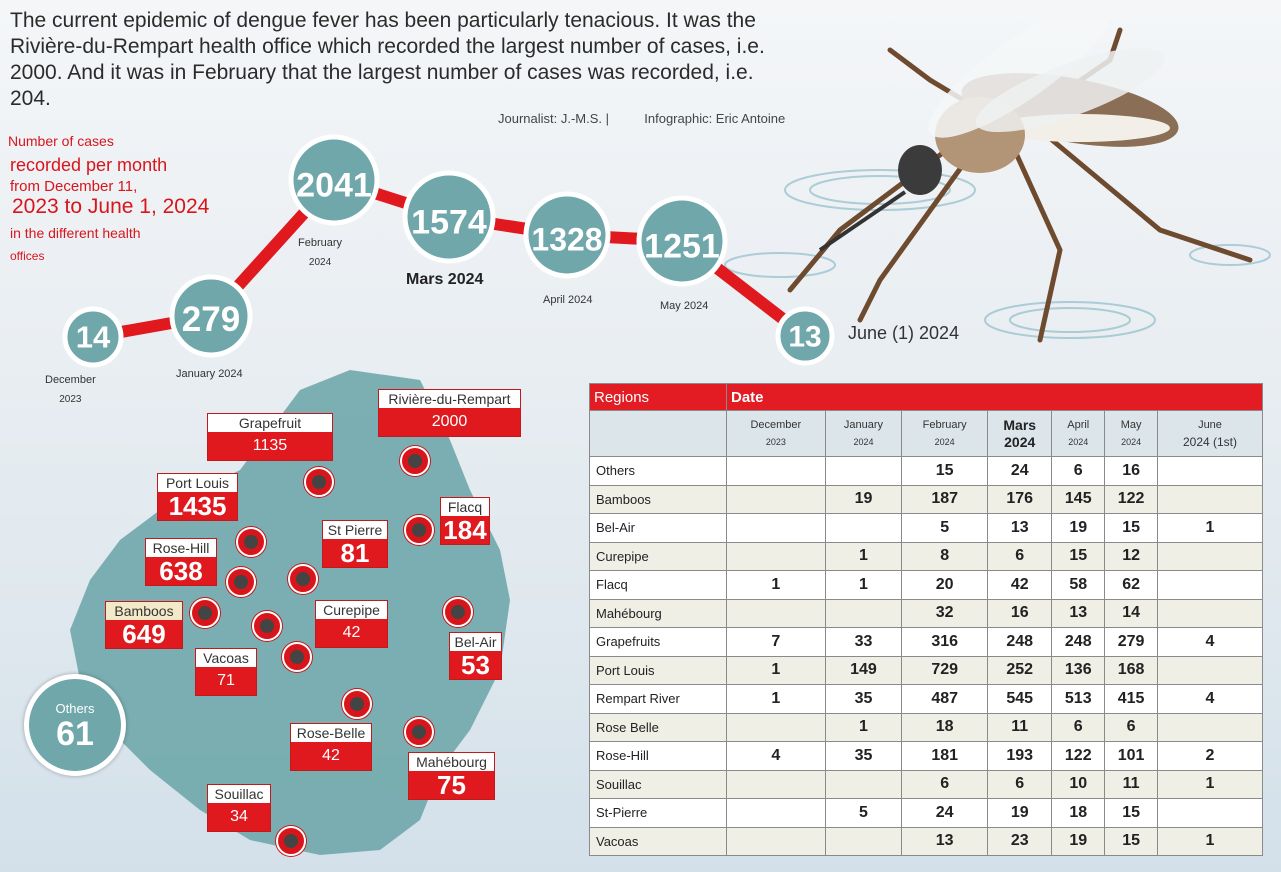 This screenshot has height=872, width=1281. What do you see at coordinates (1131, 670) in the screenshot?
I see `value-cell: 168` at bounding box center [1131, 670].